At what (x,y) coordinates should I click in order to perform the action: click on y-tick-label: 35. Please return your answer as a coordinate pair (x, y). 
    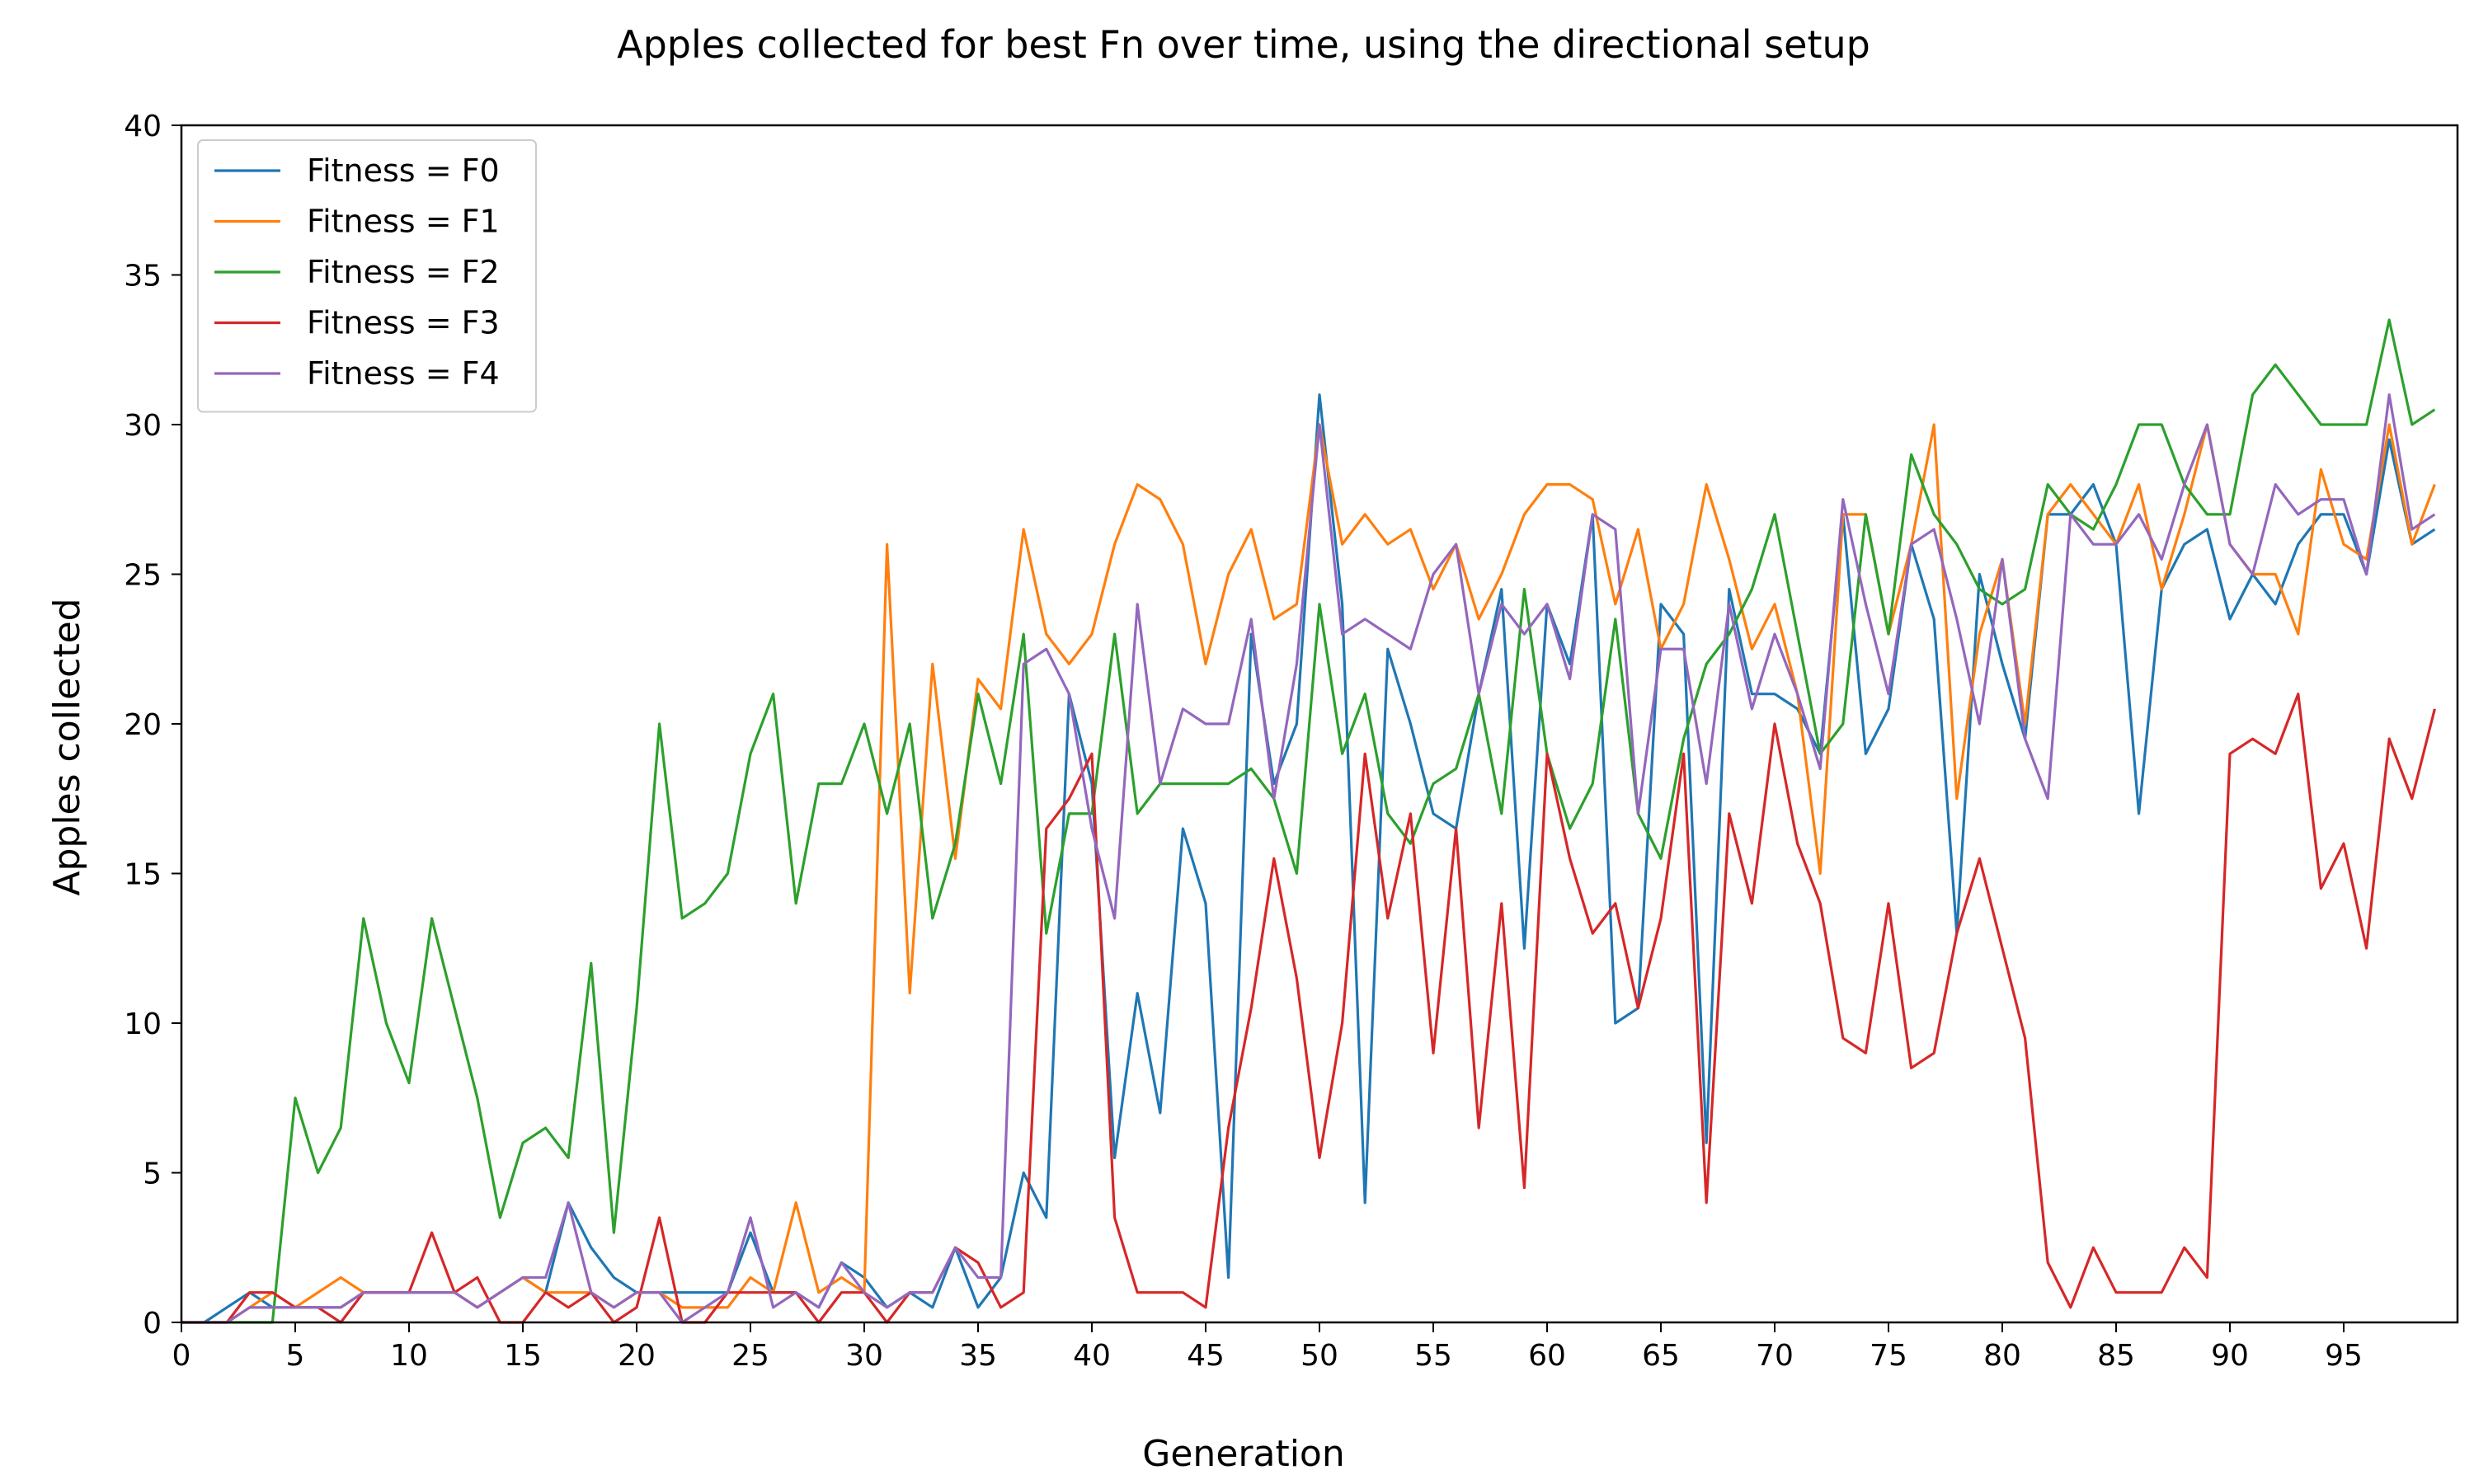
    Looking at the image, I should click on (143, 277).